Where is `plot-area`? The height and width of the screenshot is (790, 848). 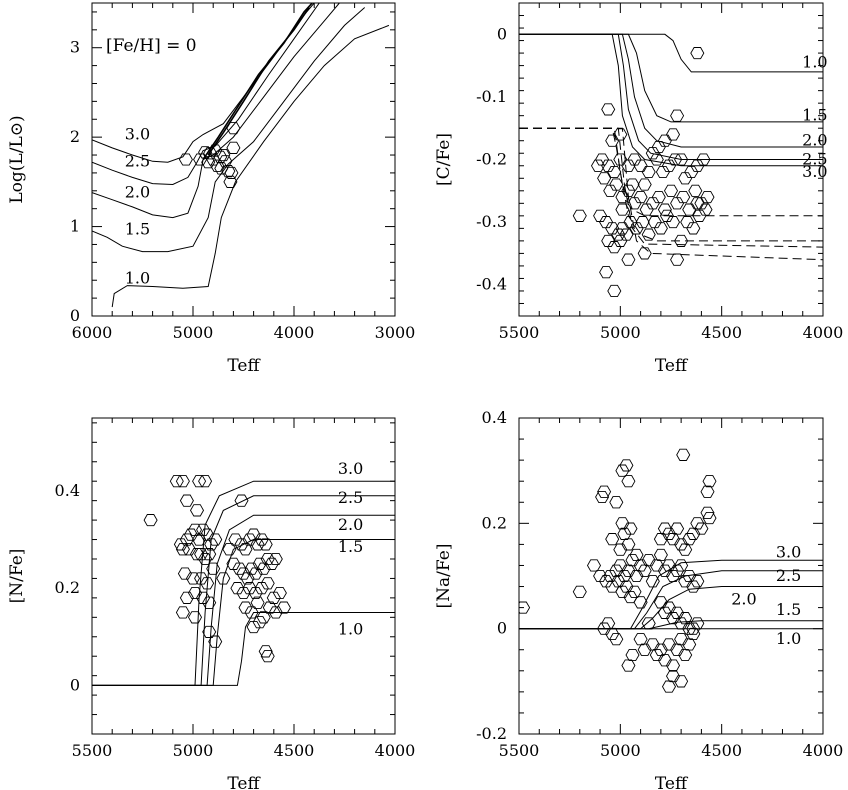
plot-area is located at coordinates (671, 165).